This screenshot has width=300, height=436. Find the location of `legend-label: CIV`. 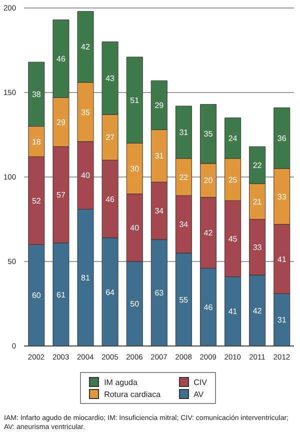

legend-label: CIV is located at coordinates (200, 382).